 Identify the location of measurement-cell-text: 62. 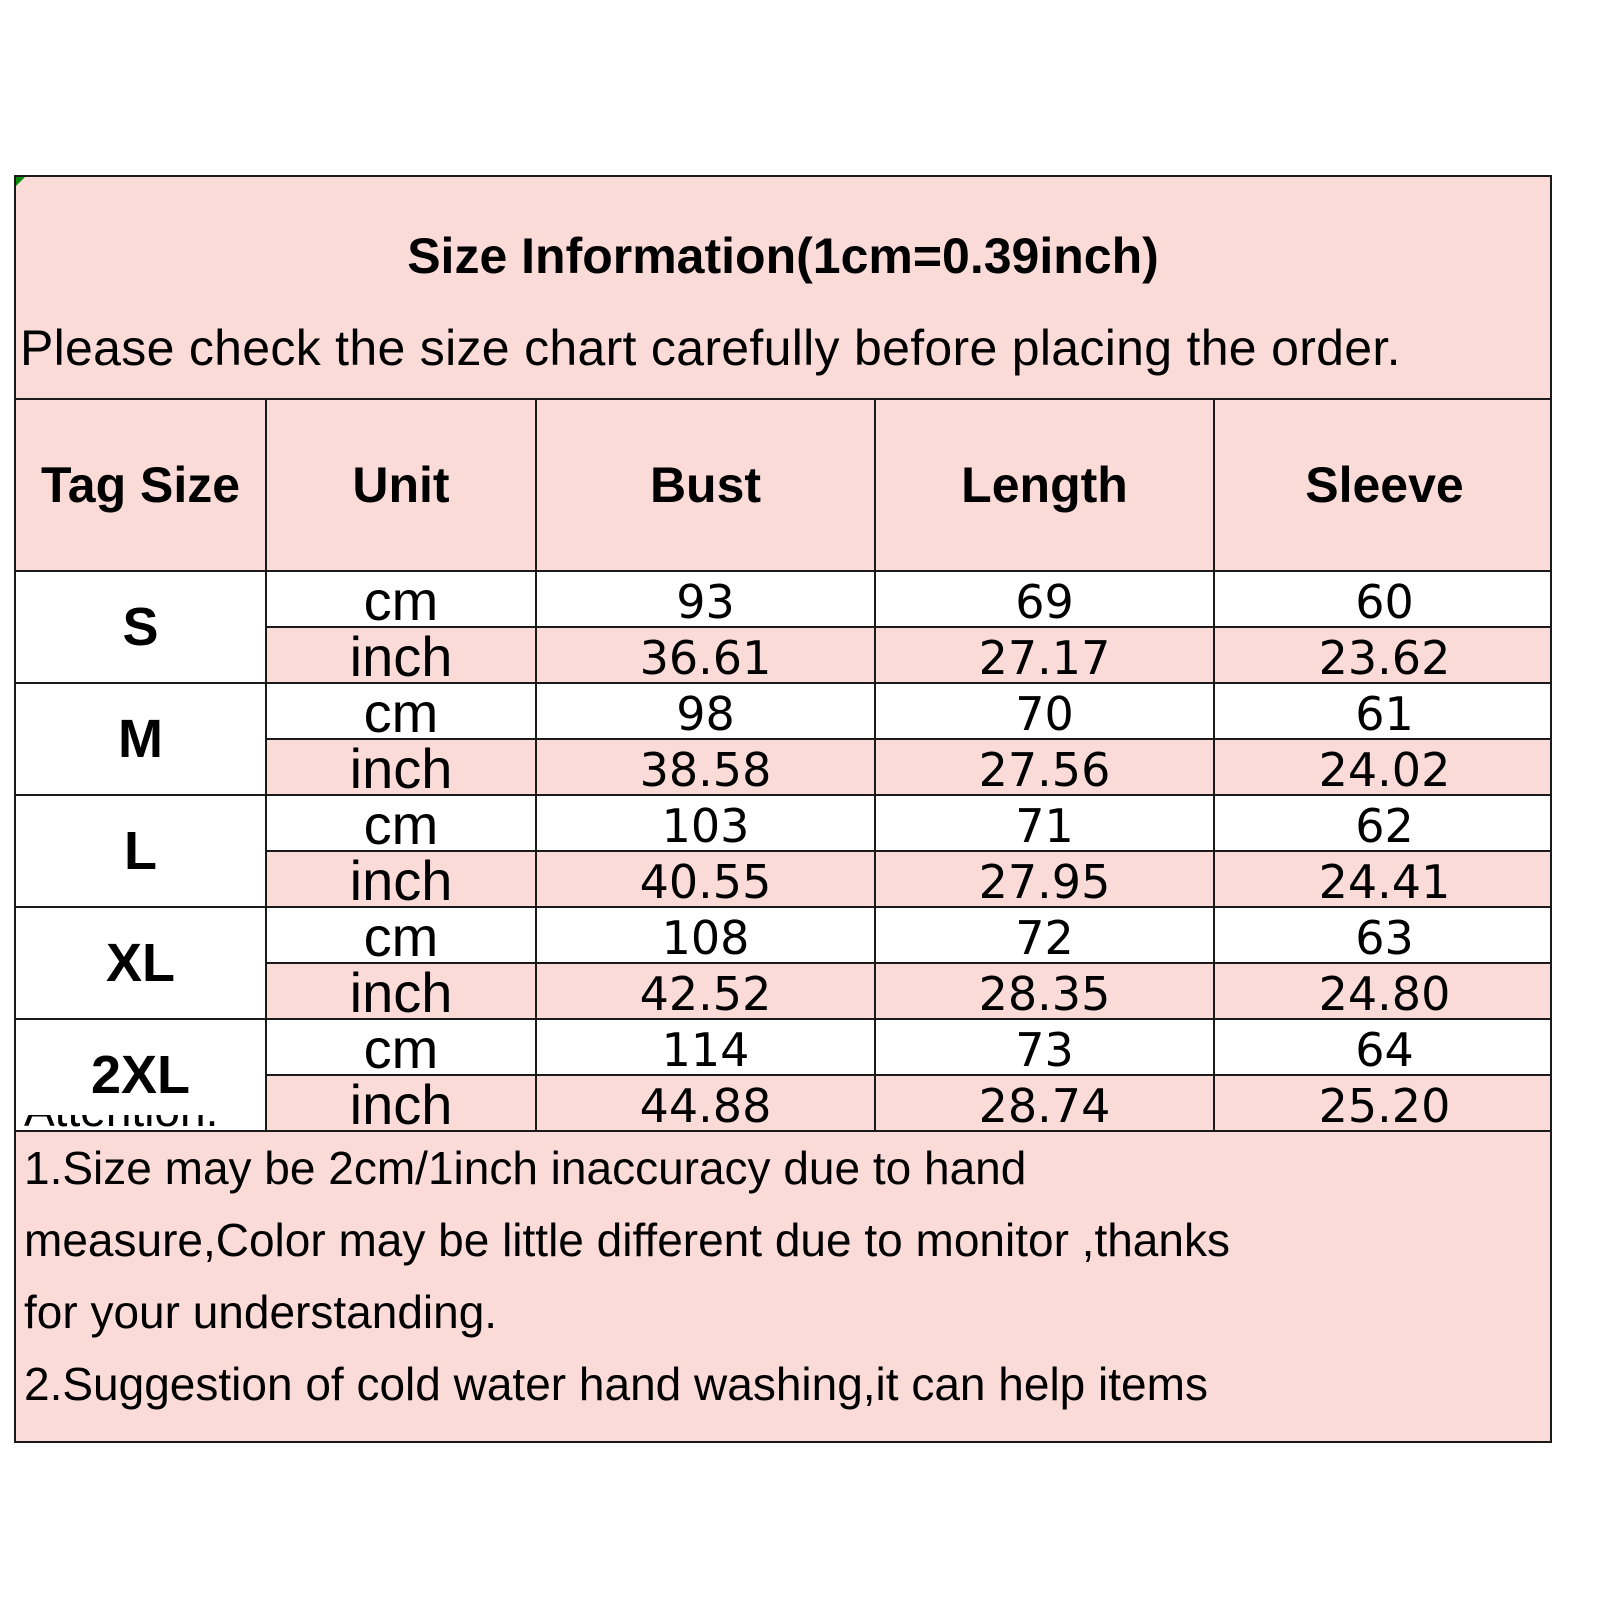
(1384, 825).